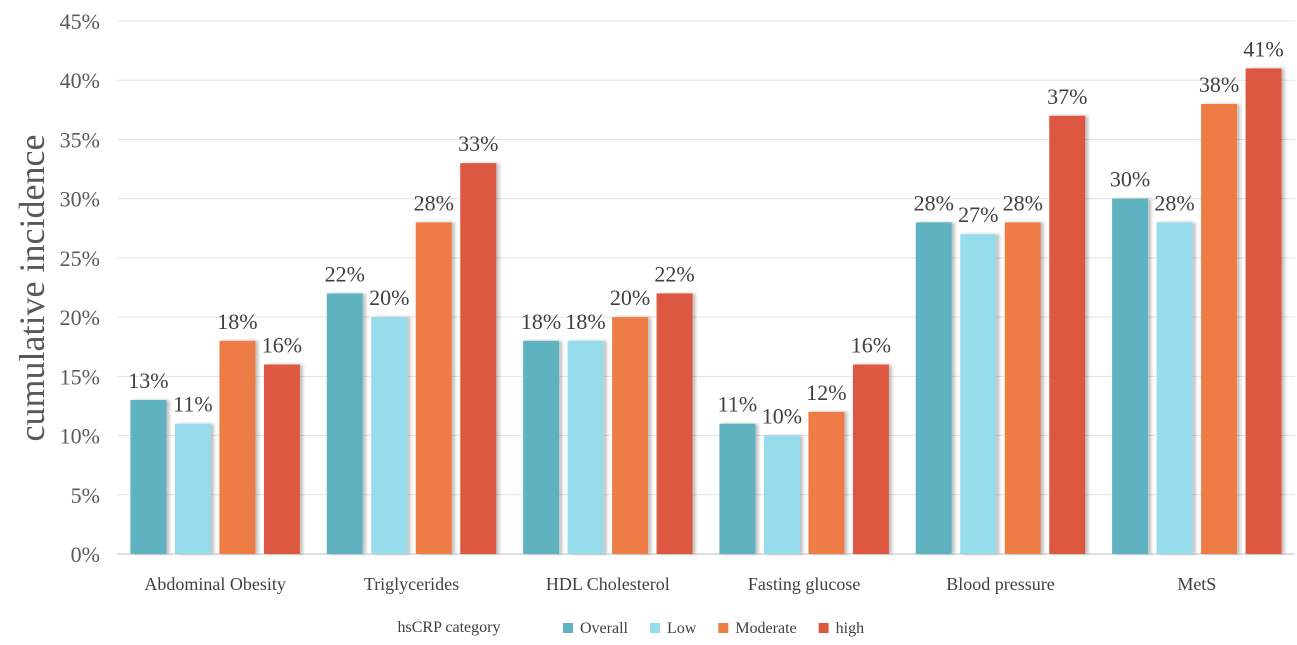  Describe the element at coordinates (80, 436) in the screenshot. I see `y-tick-label: 10%` at that location.